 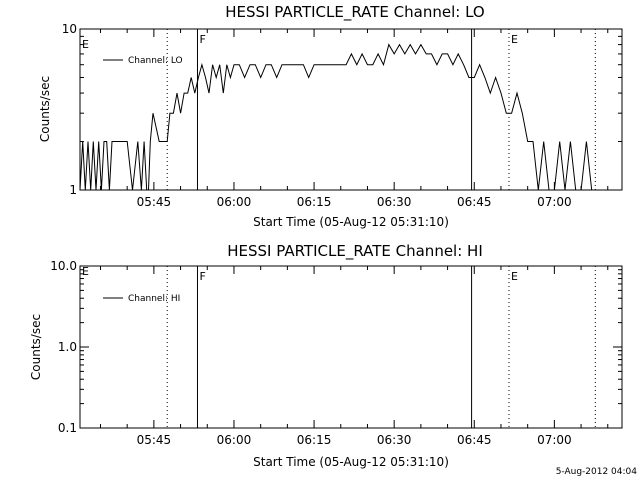 What do you see at coordinates (155, 61) in the screenshot?
I see `legend-label-lo: Channel: LO` at bounding box center [155, 61].